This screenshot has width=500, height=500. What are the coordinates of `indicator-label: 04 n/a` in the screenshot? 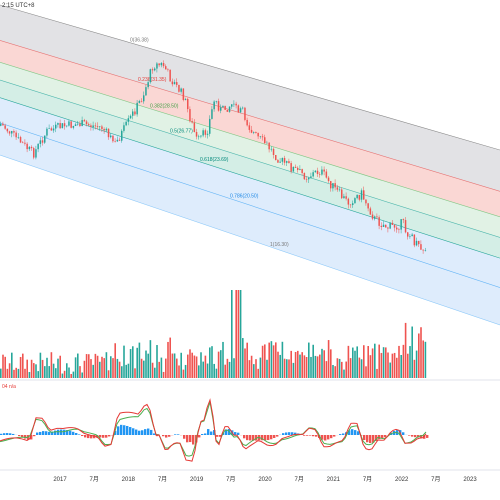 It's located at (9, 387).